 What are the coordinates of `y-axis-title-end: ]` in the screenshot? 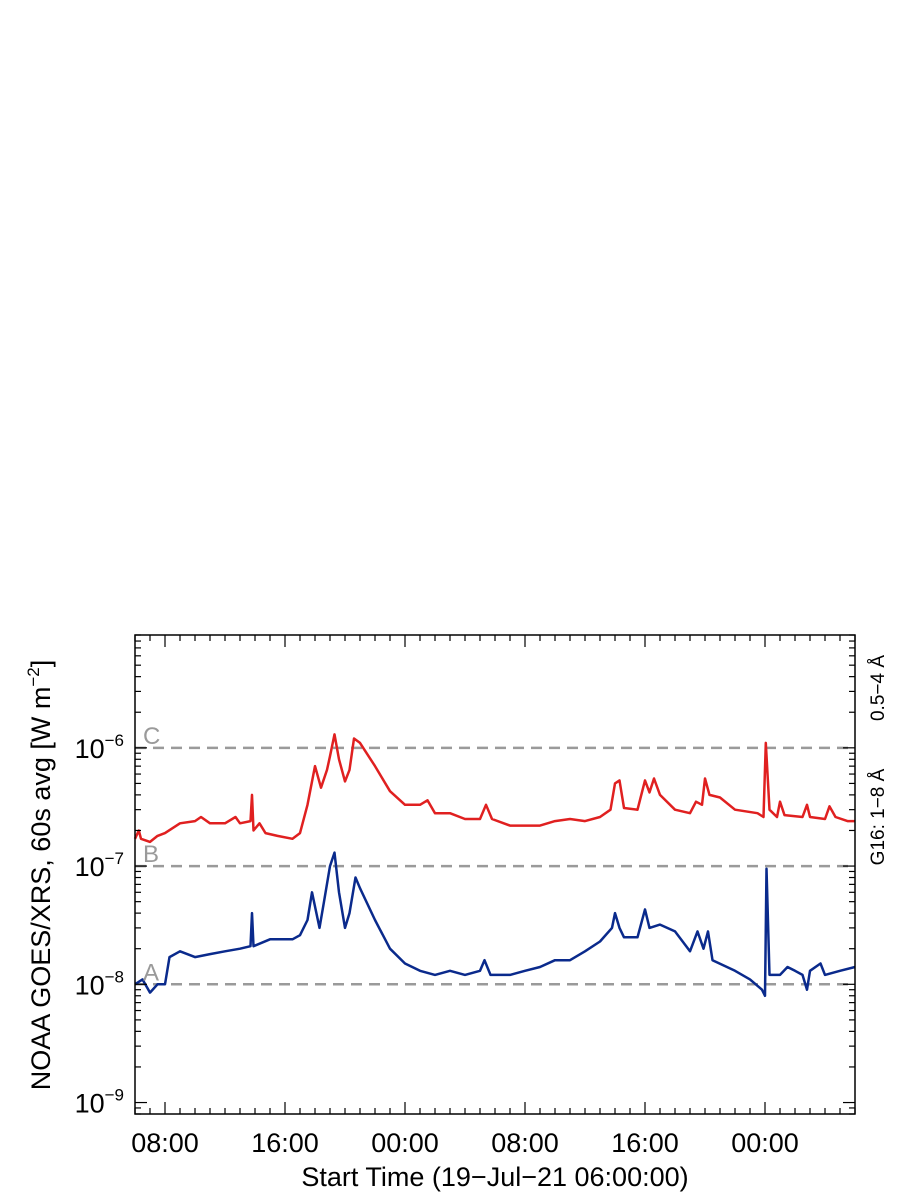 It's located at (41, 664).